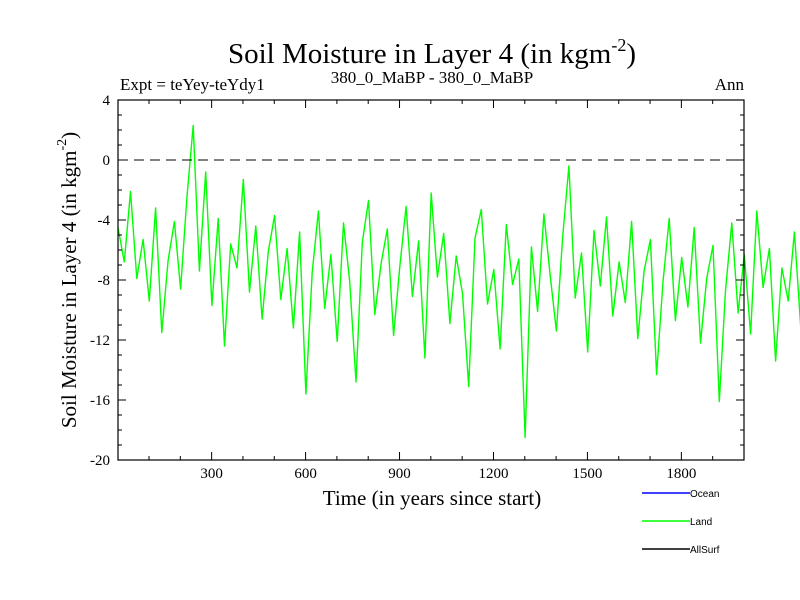 The height and width of the screenshot is (600, 800). I want to click on x-tick-label: 300, so click(211, 474).